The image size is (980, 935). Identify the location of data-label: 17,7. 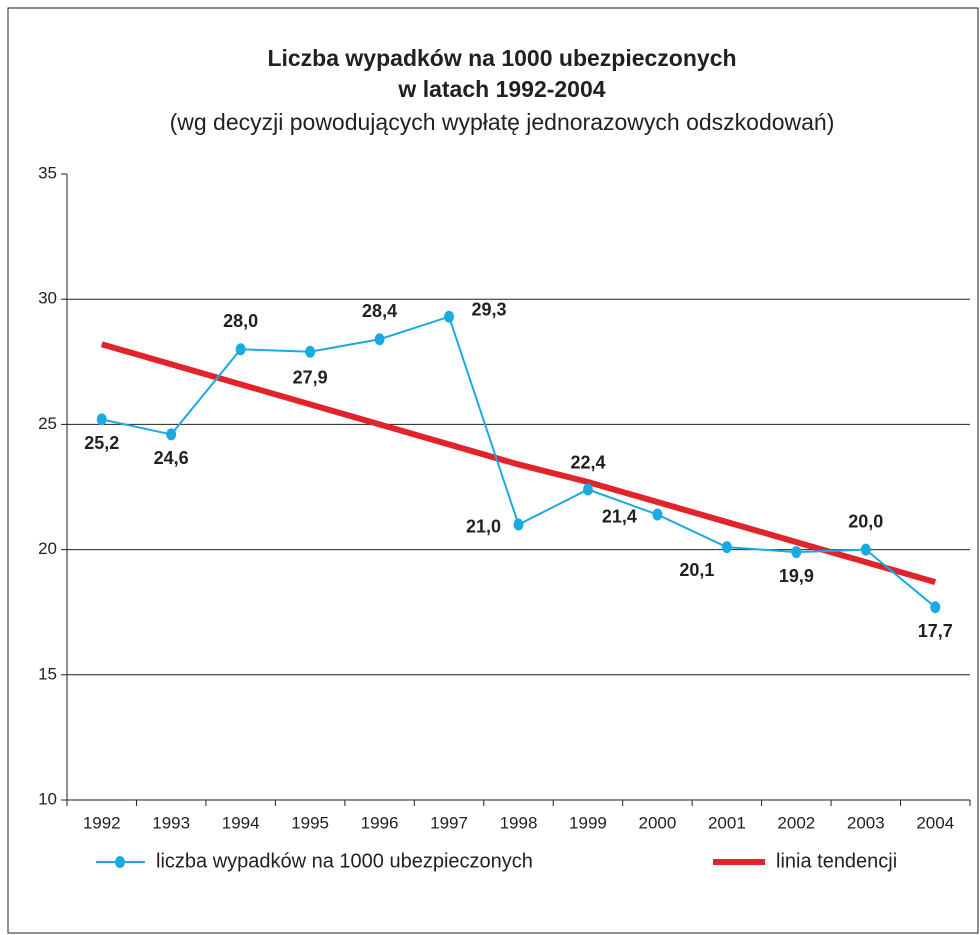
(935, 631).